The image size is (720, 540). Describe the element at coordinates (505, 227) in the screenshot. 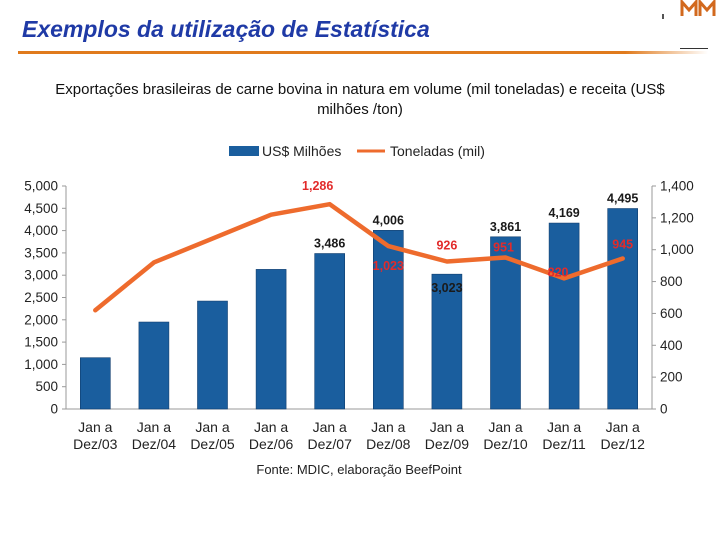

I see `bar-data-label: 3,861` at that location.